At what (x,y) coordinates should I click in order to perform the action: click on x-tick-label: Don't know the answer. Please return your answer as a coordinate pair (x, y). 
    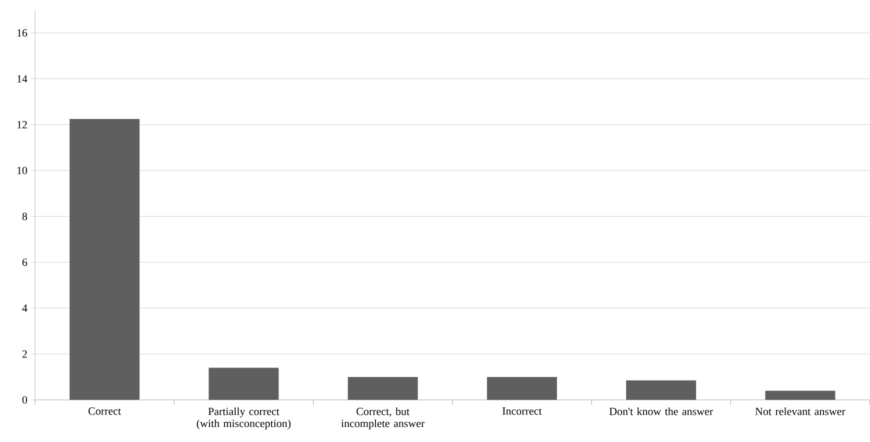
    Looking at the image, I should click on (661, 411).